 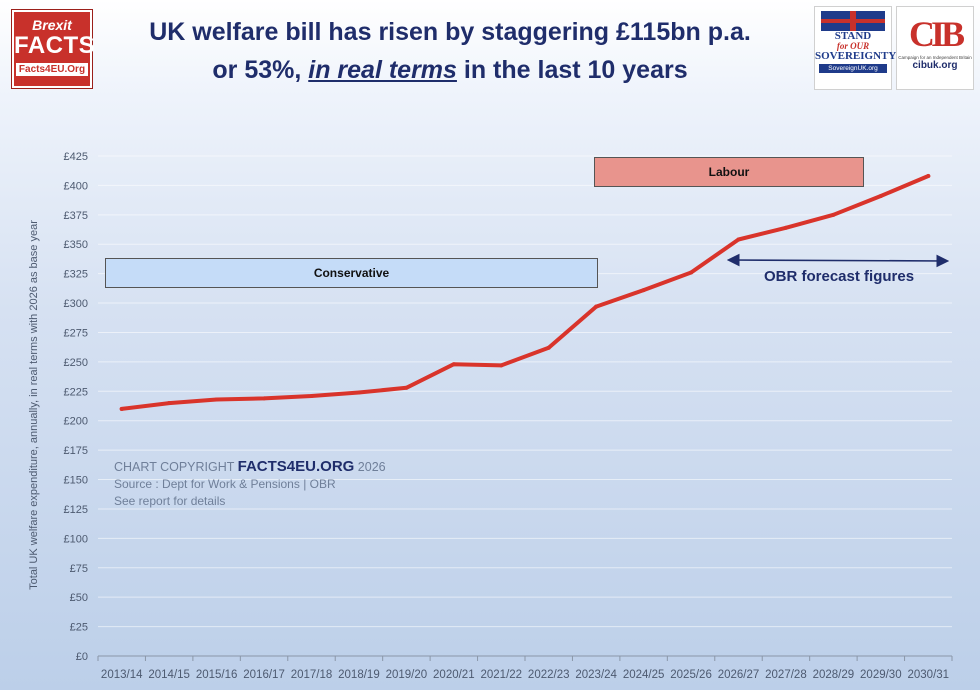 I want to click on y-tick-label: £100, so click(x=76, y=539).